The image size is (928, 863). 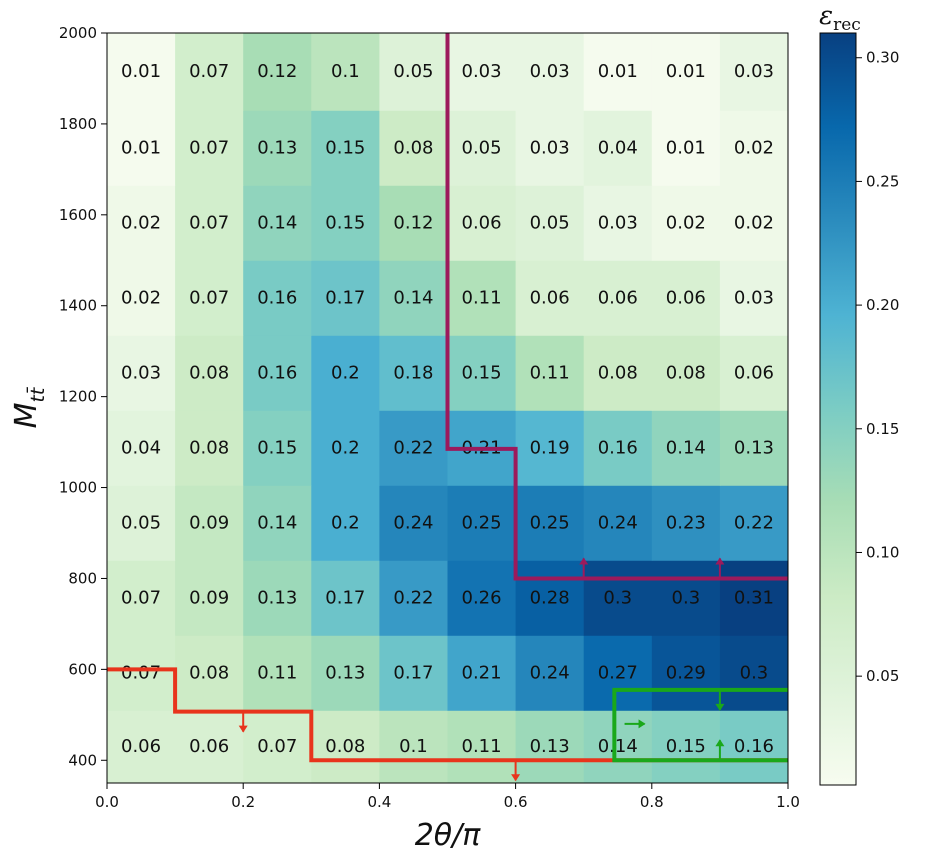 I want to click on colorbar-tick-label: 0.20, so click(x=882, y=305).